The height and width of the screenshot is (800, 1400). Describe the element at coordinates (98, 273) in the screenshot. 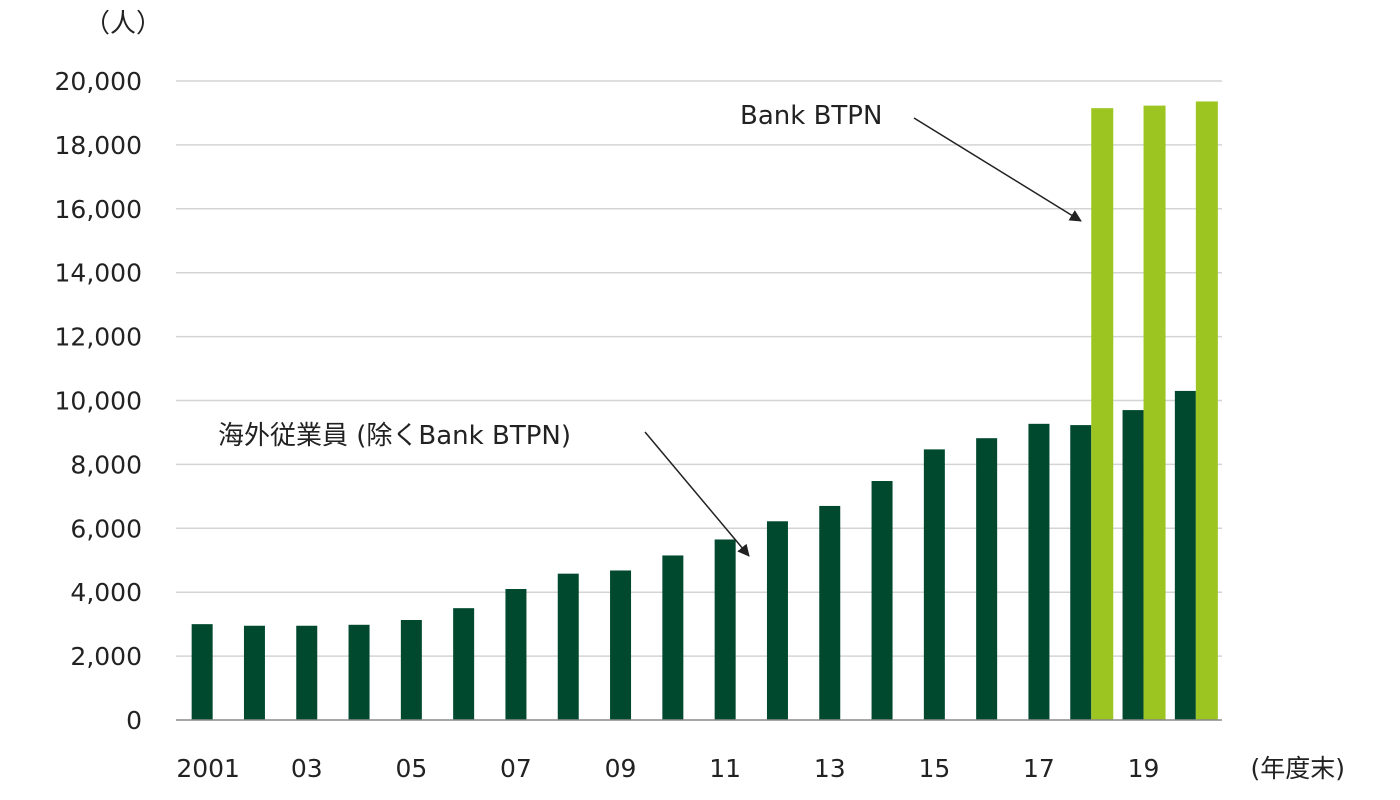

I see `y-tick-label: 14,000` at that location.